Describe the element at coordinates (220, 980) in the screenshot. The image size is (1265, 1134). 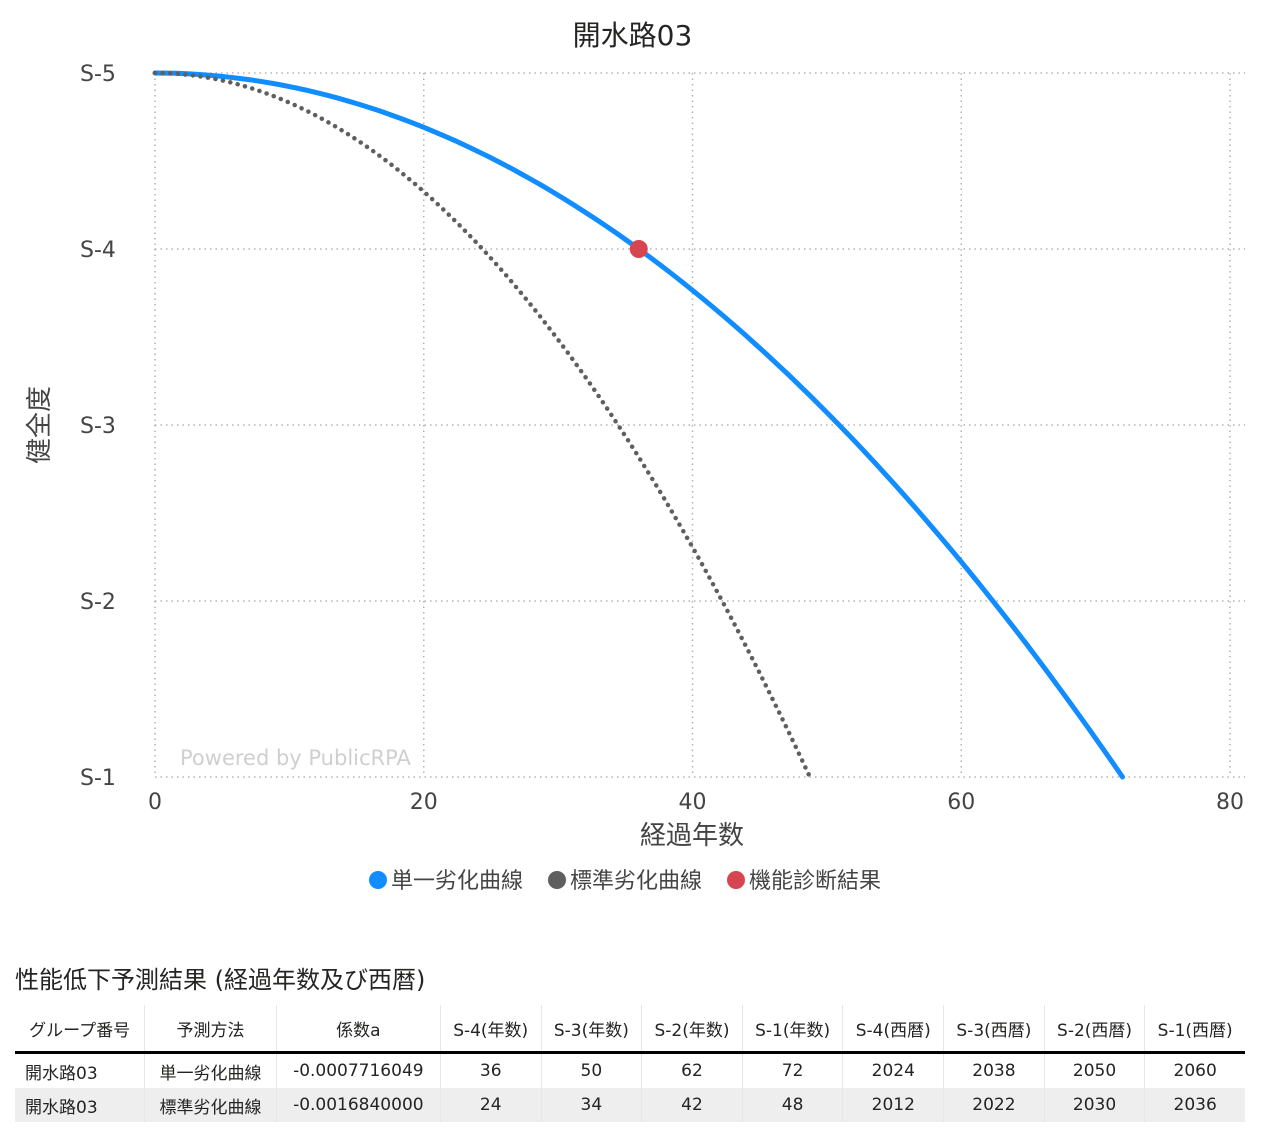
I see `table-title: 性能低下予測結果 (経過年数及び西暦)` at that location.